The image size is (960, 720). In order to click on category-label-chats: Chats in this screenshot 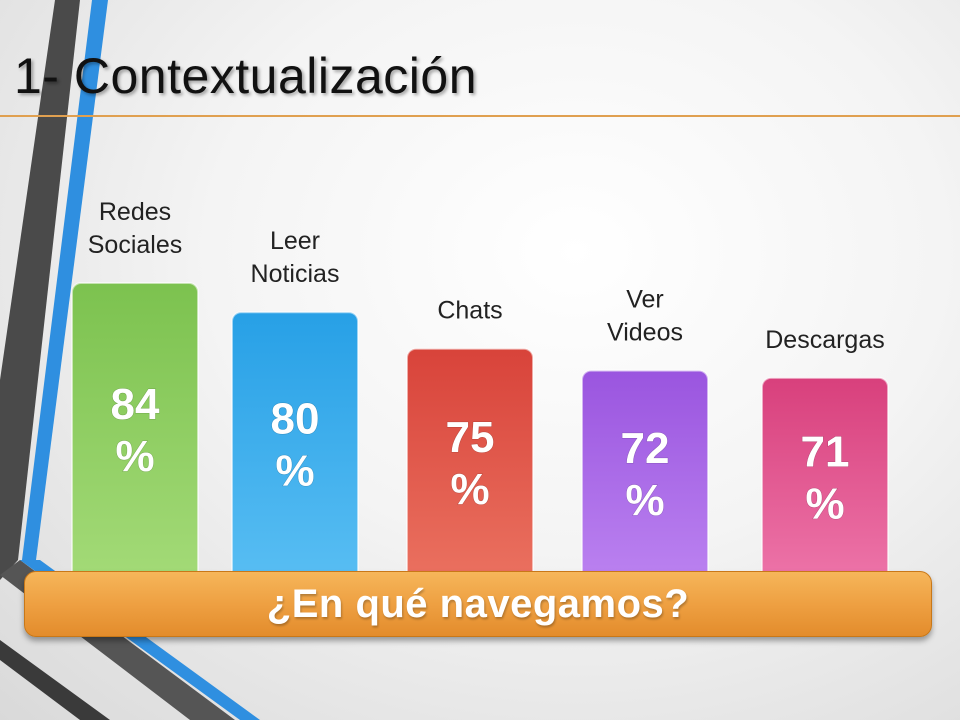, I will do `click(469, 311)`.